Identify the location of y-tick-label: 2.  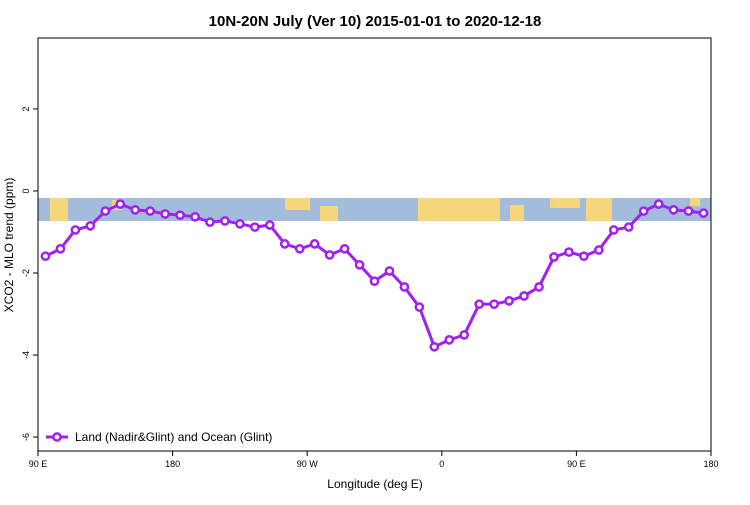
(26, 108).